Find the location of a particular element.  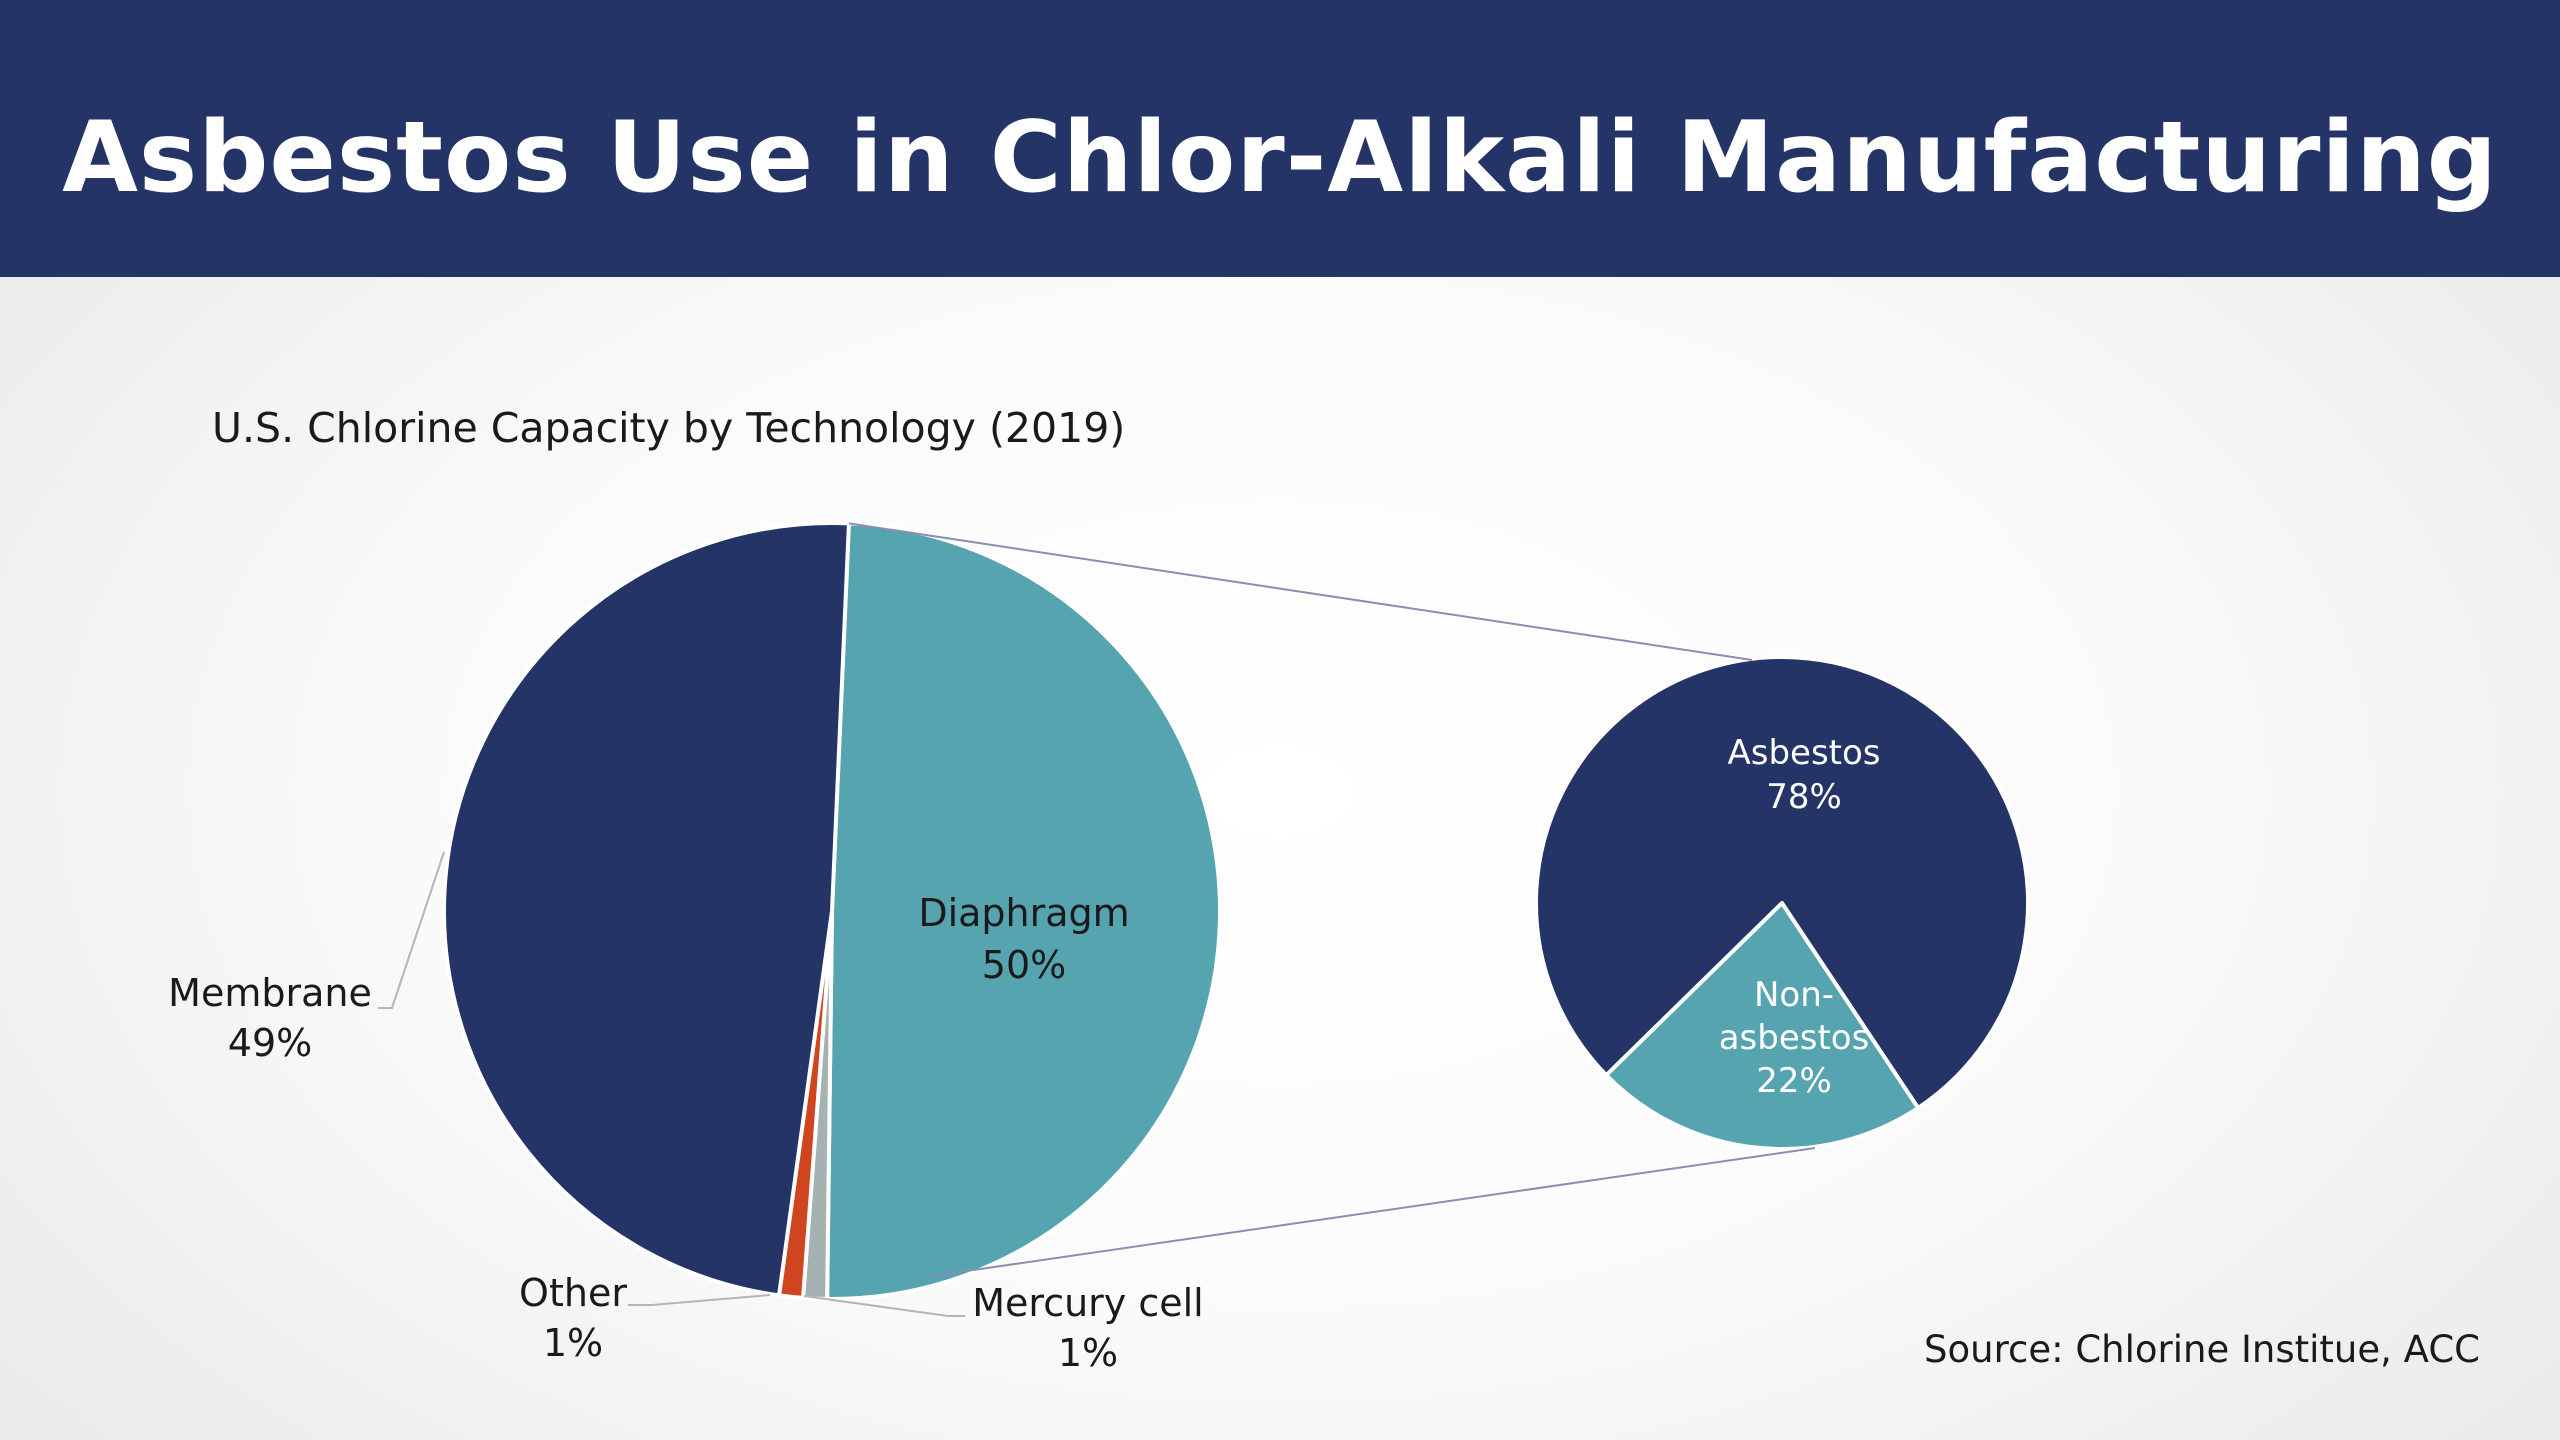

label-non-asbestos-name-line1: Non- is located at coordinates (1794, 995).